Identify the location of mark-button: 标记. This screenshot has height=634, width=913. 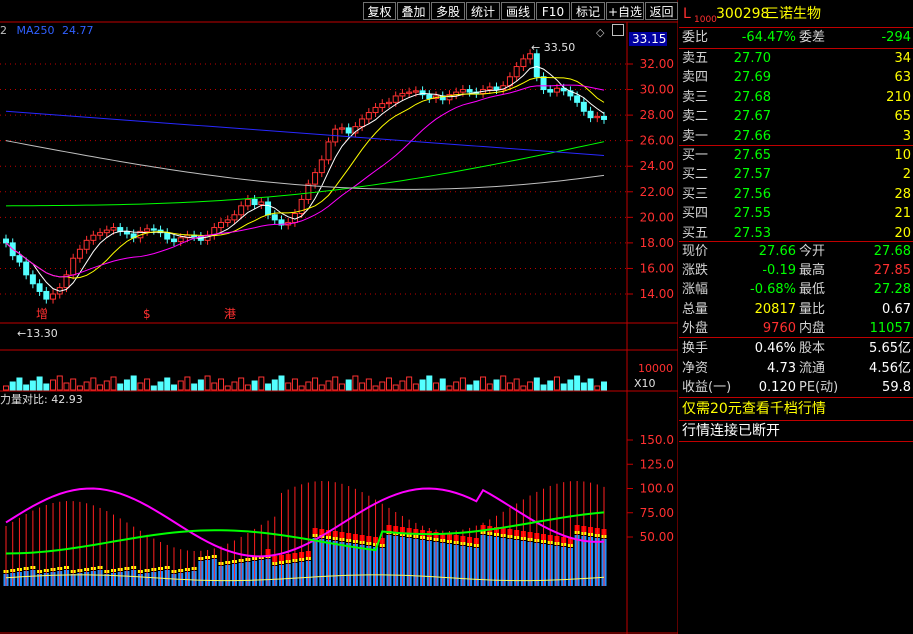
(588, 11).